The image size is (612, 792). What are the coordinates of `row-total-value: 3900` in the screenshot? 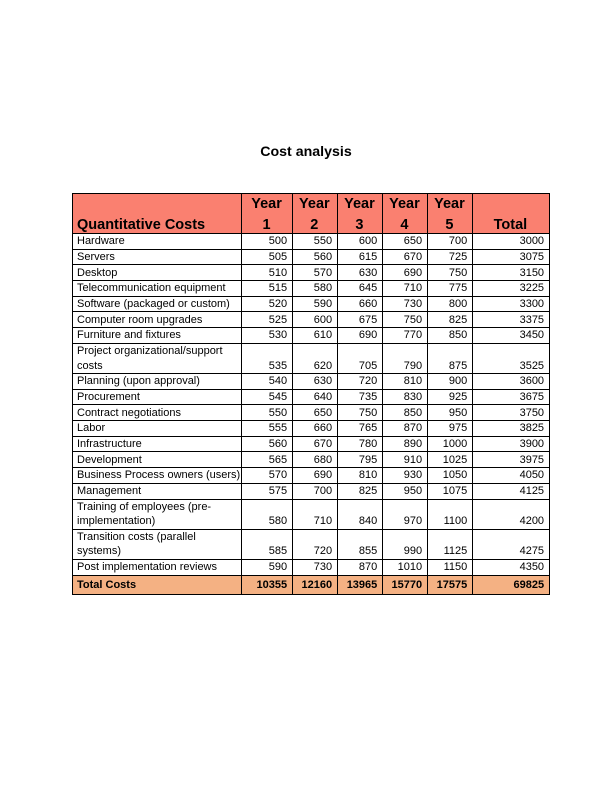 It's located at (510, 444).